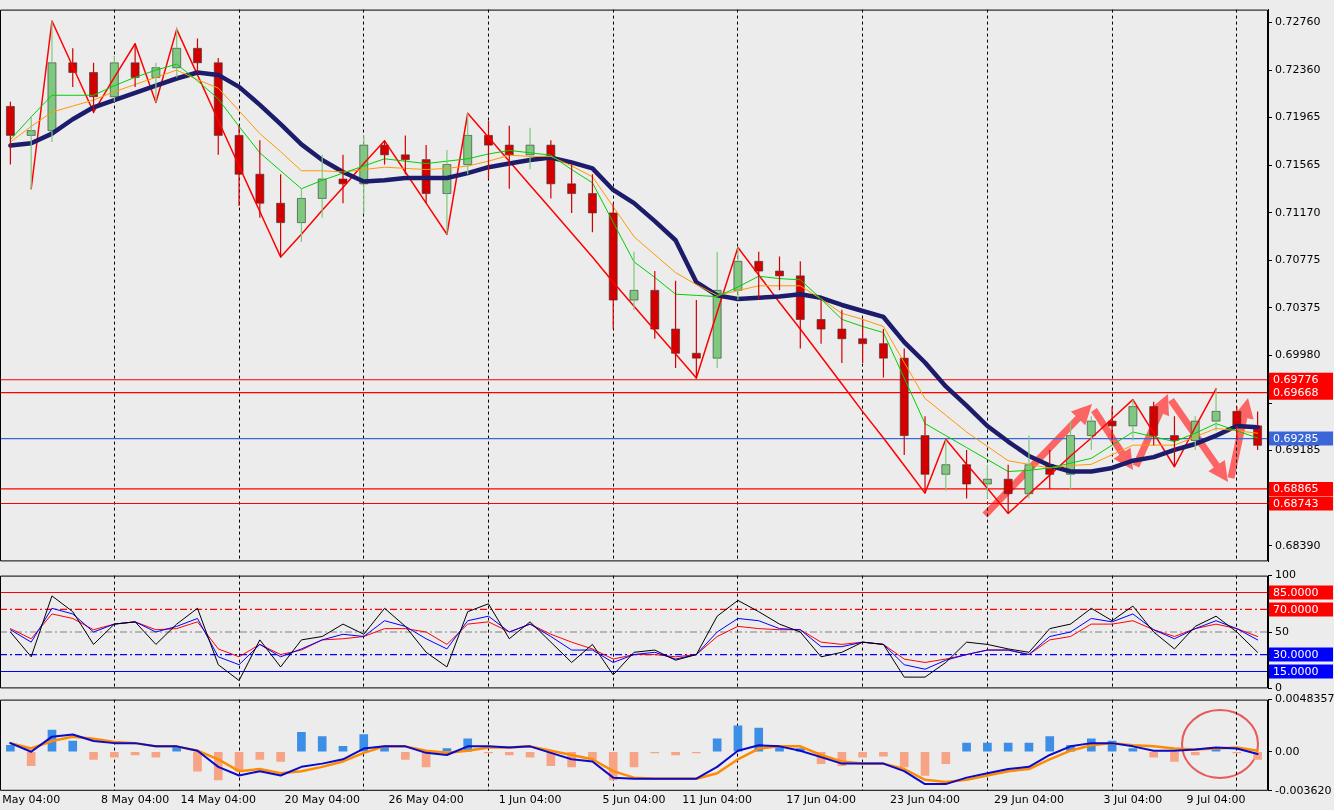 Image resolution: width=1334 pixels, height=810 pixels. I want to click on y-tick-label: 0.71170, so click(1298, 212).